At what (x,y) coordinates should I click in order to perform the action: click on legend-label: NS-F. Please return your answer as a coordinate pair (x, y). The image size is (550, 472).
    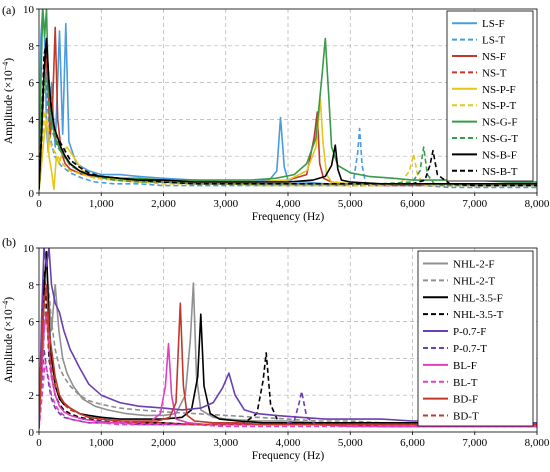
    Looking at the image, I should click on (494, 57).